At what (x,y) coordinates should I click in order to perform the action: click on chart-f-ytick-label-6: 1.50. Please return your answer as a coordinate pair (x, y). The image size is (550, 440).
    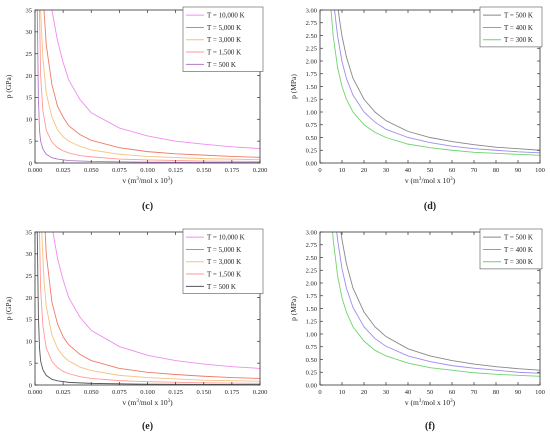
    Looking at the image, I should click on (311, 309).